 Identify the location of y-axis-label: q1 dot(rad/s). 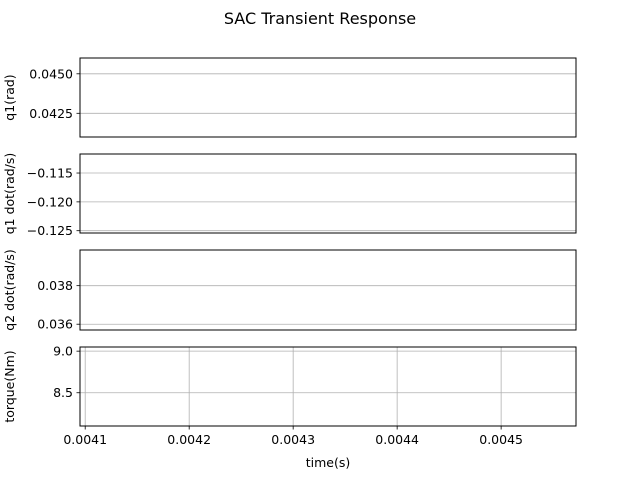
(9, 194).